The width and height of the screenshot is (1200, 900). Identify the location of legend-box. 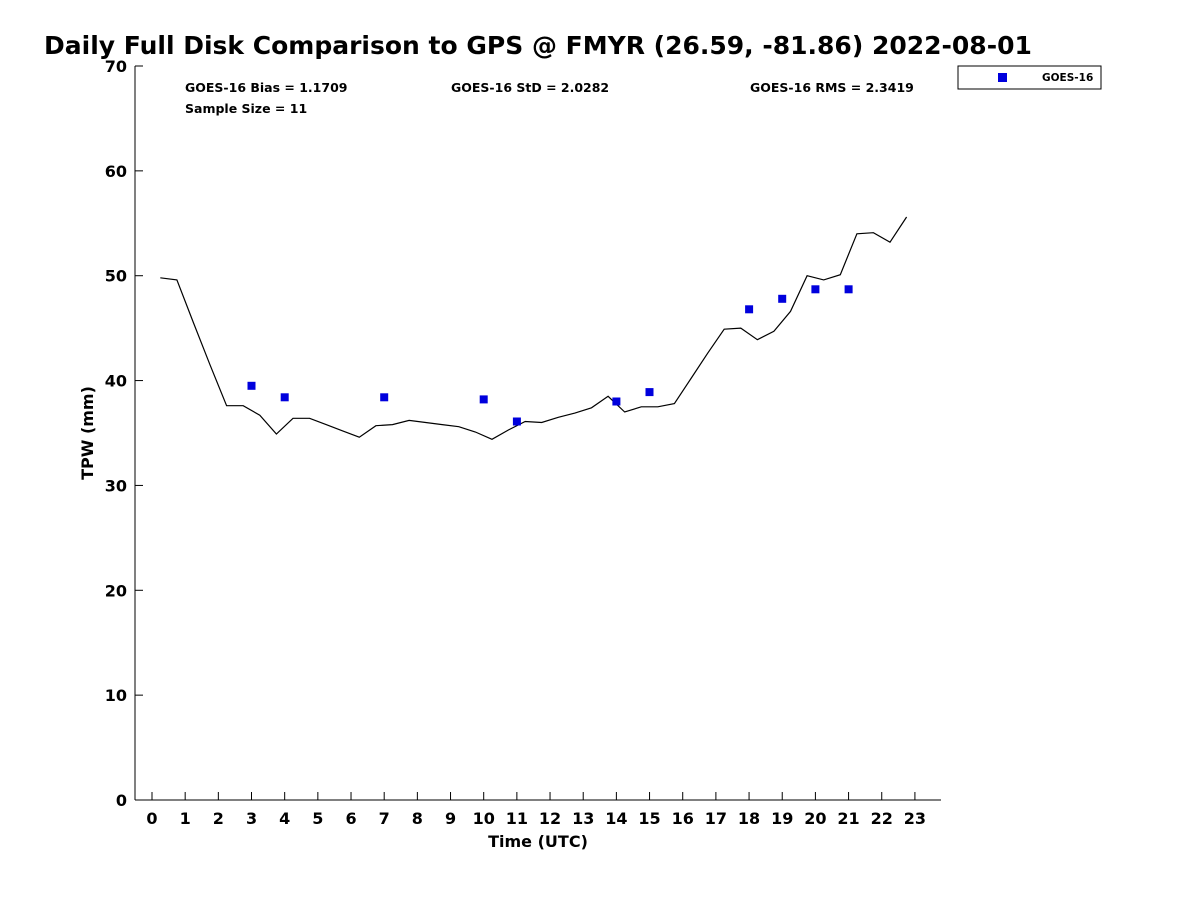
(1029, 77).